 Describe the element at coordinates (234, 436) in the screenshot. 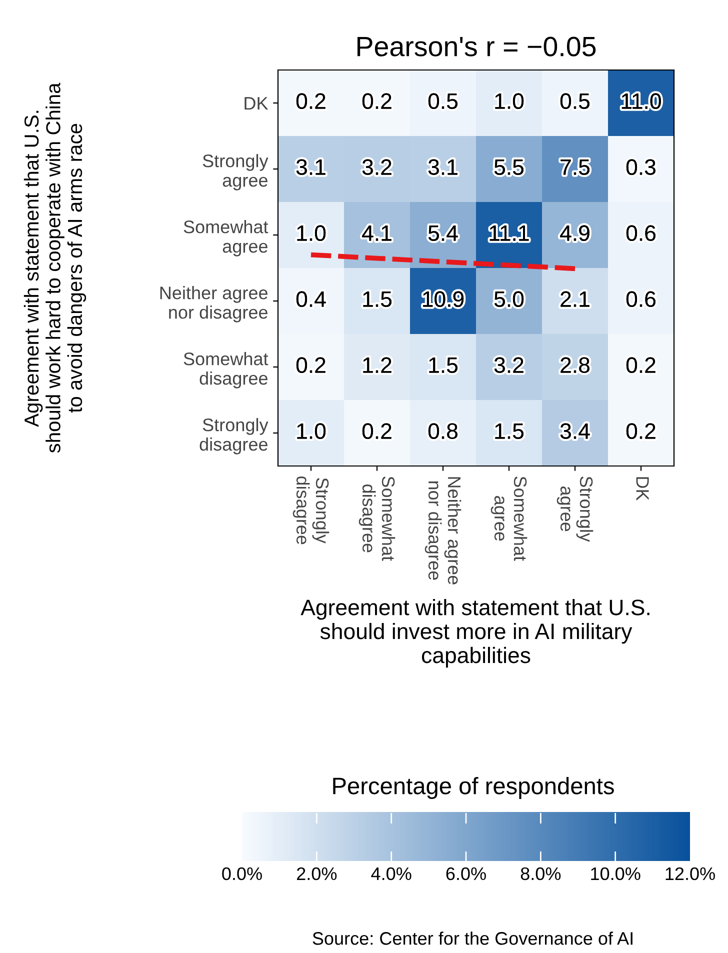

I see `y-tick-label: Strongly disagree` at that location.